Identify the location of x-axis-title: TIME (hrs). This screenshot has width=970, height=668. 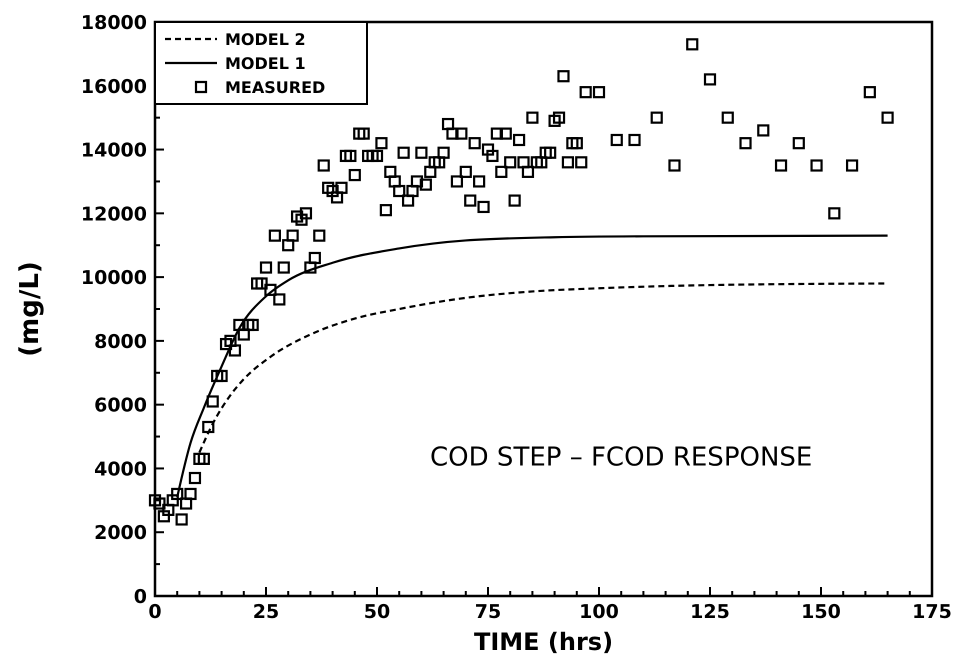
(544, 642).